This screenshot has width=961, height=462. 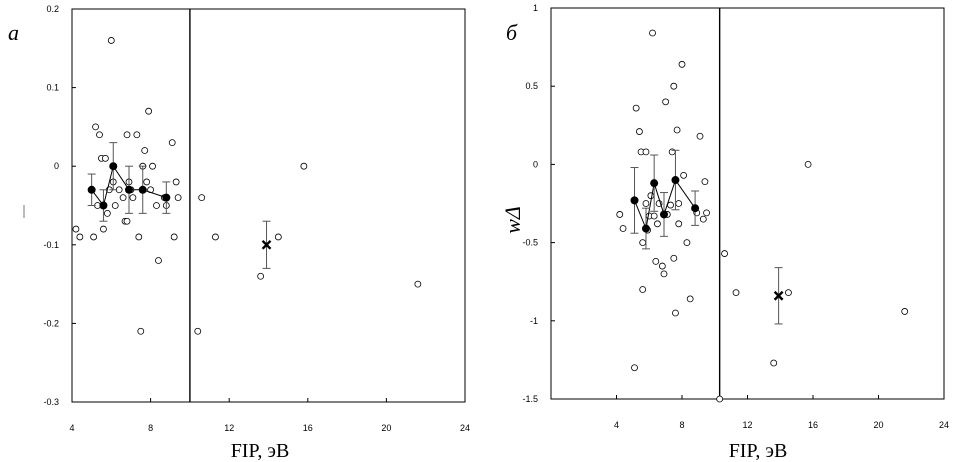 I want to click on panel-a-cross-marker, so click(x=266, y=244).